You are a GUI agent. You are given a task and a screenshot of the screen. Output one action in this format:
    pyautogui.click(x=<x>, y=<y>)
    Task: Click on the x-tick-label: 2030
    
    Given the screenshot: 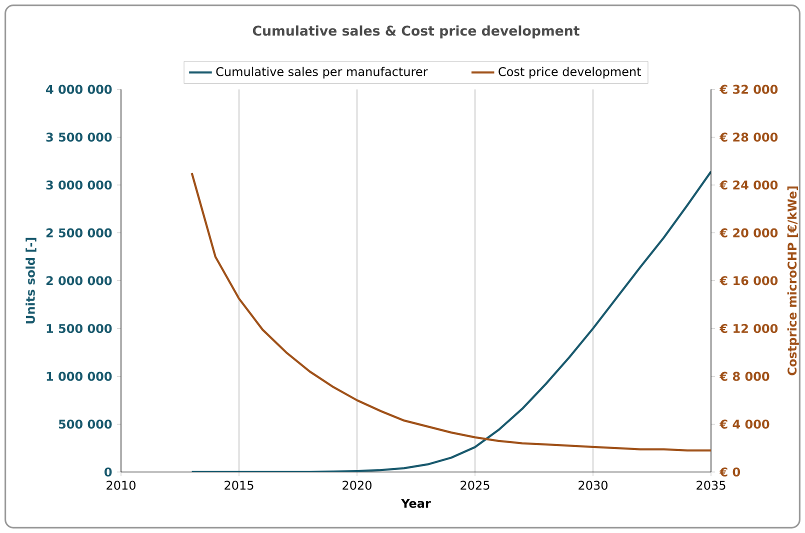 What is the action you would take?
    pyautogui.click(x=593, y=485)
    